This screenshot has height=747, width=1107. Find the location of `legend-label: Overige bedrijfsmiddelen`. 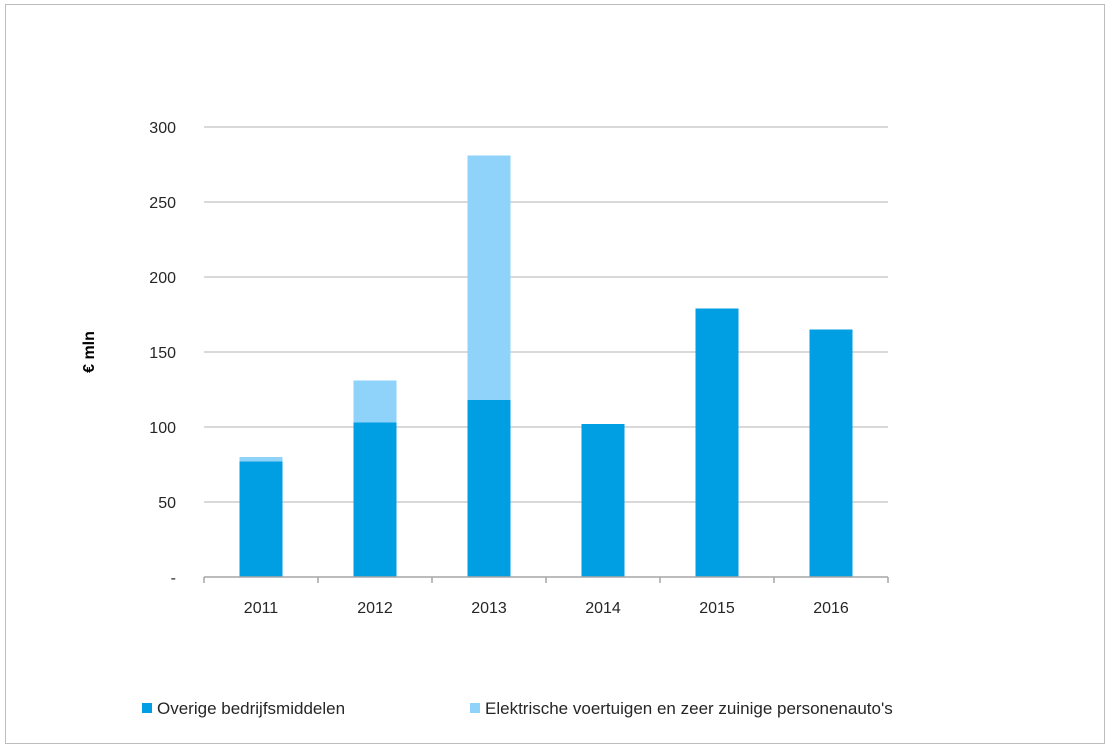

legend-label: Overige bedrijfsmiddelen is located at coordinates (251, 708).